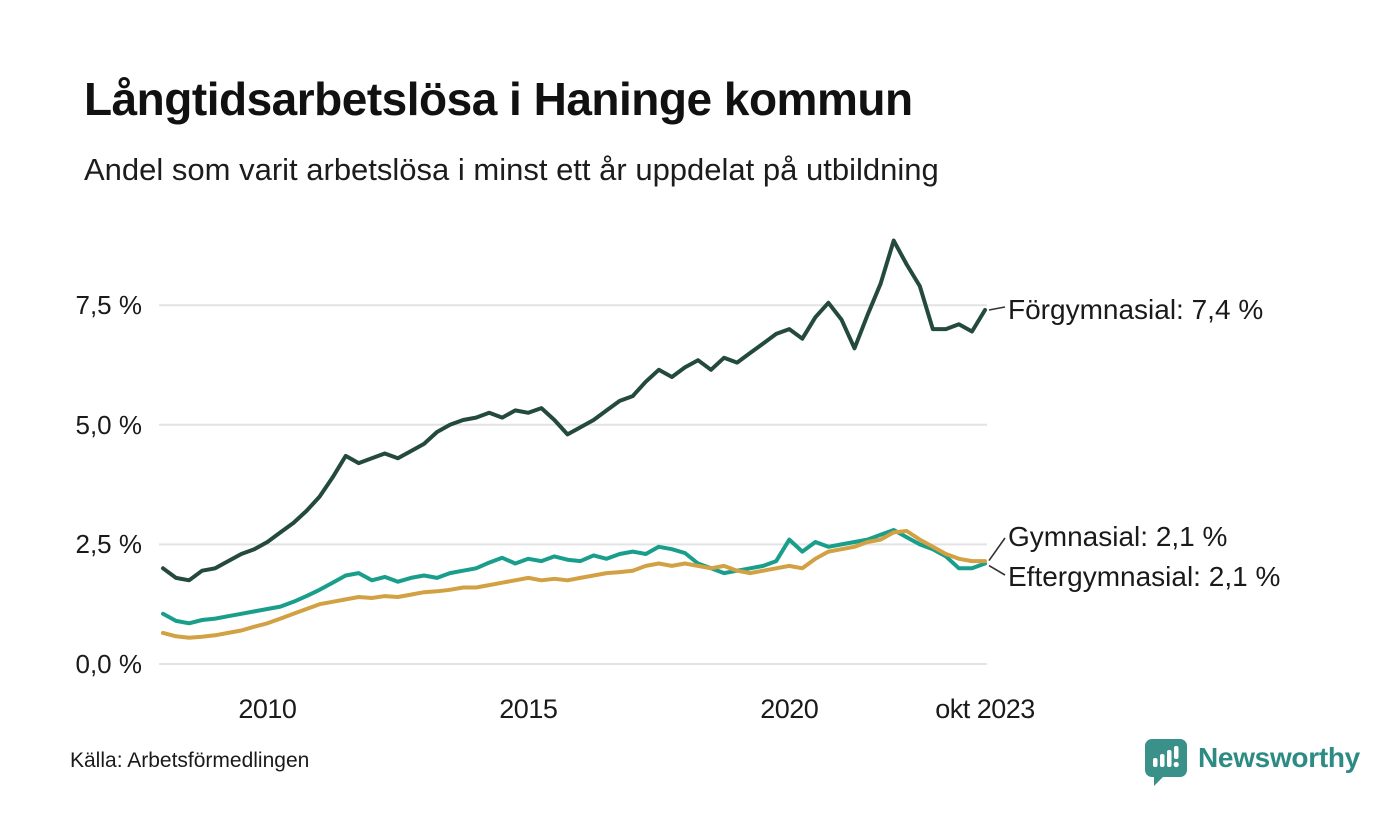 The height and width of the screenshot is (840, 1400). I want to click on connector-forgymnasial, so click(997, 308).